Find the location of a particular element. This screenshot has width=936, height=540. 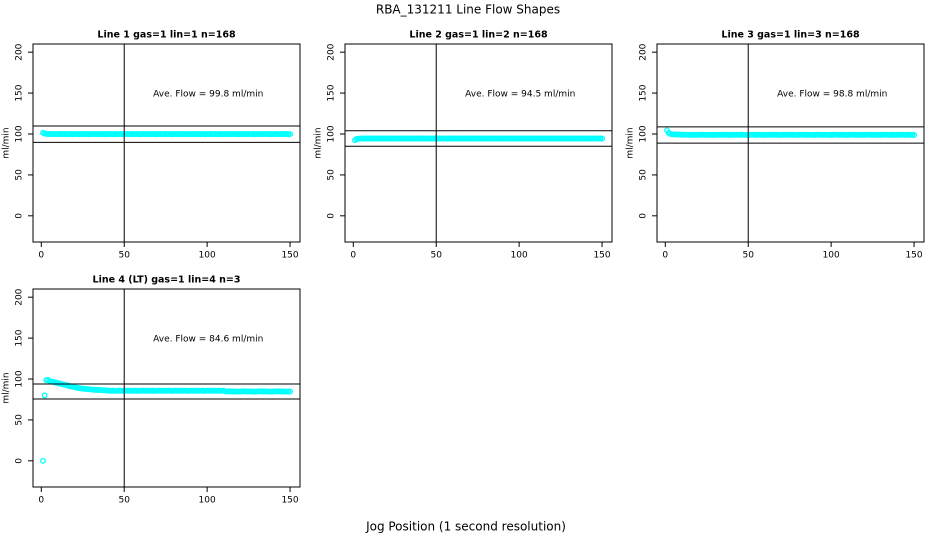

x-axis-label: Jog Position (1 second resolution) is located at coordinates (465, 527).